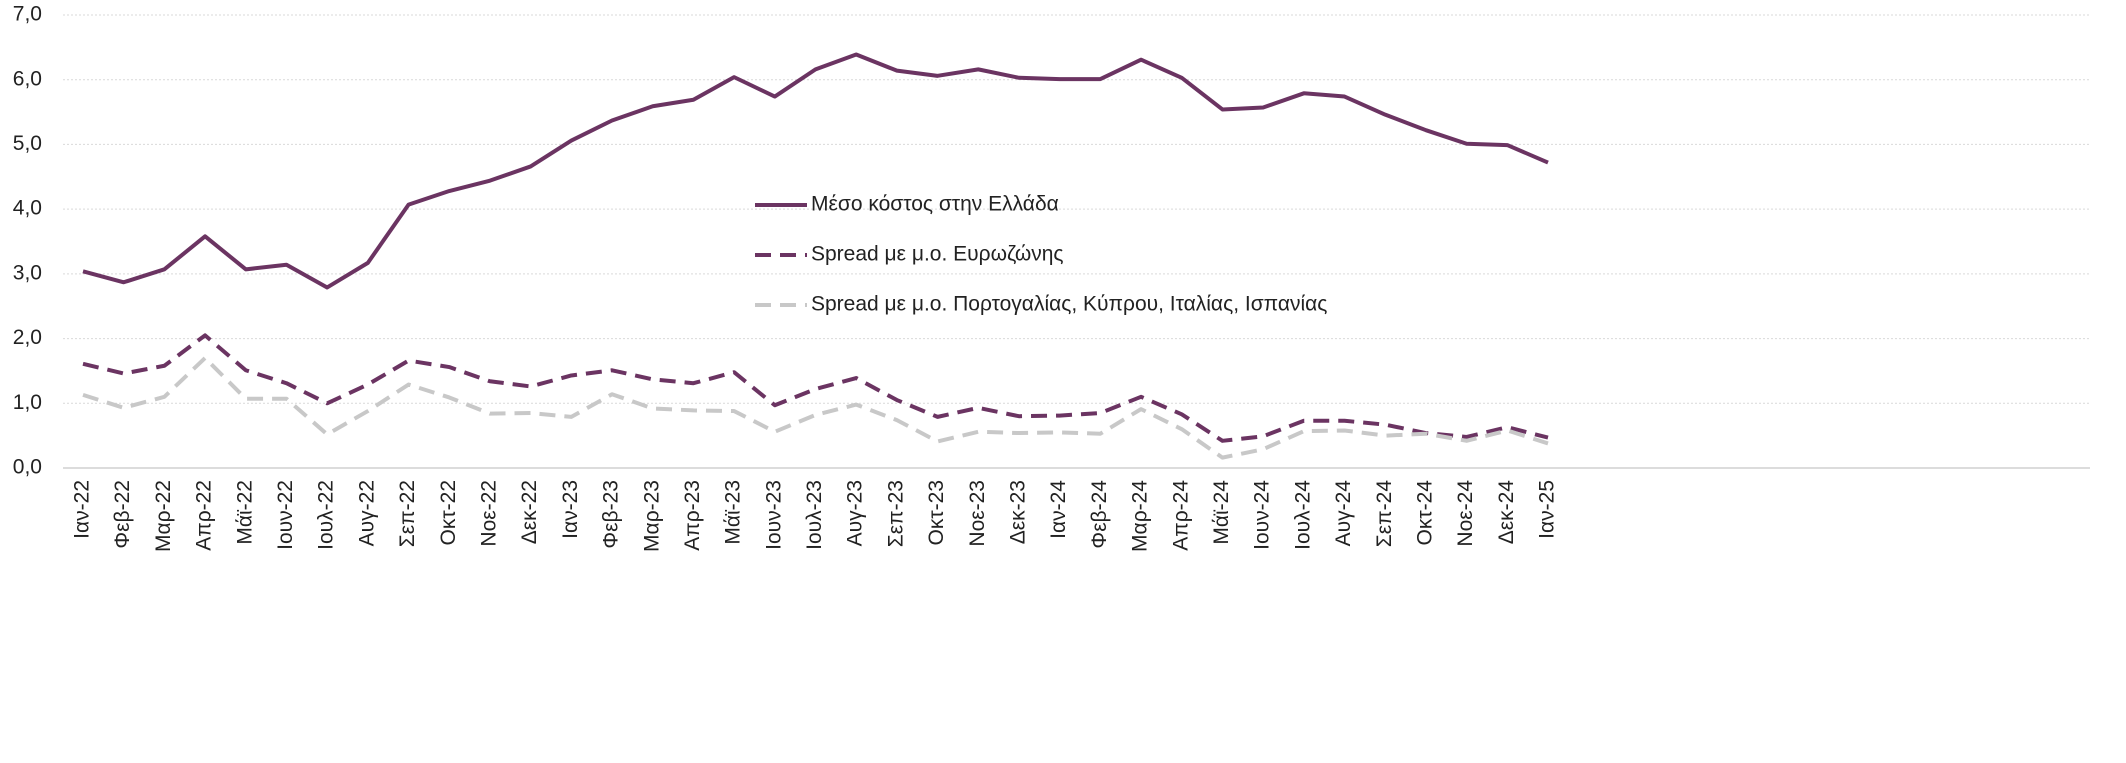 The width and height of the screenshot is (2126, 763). What do you see at coordinates (488, 513) in the screenshot?
I see `x-tick-label: Νοε-22` at bounding box center [488, 513].